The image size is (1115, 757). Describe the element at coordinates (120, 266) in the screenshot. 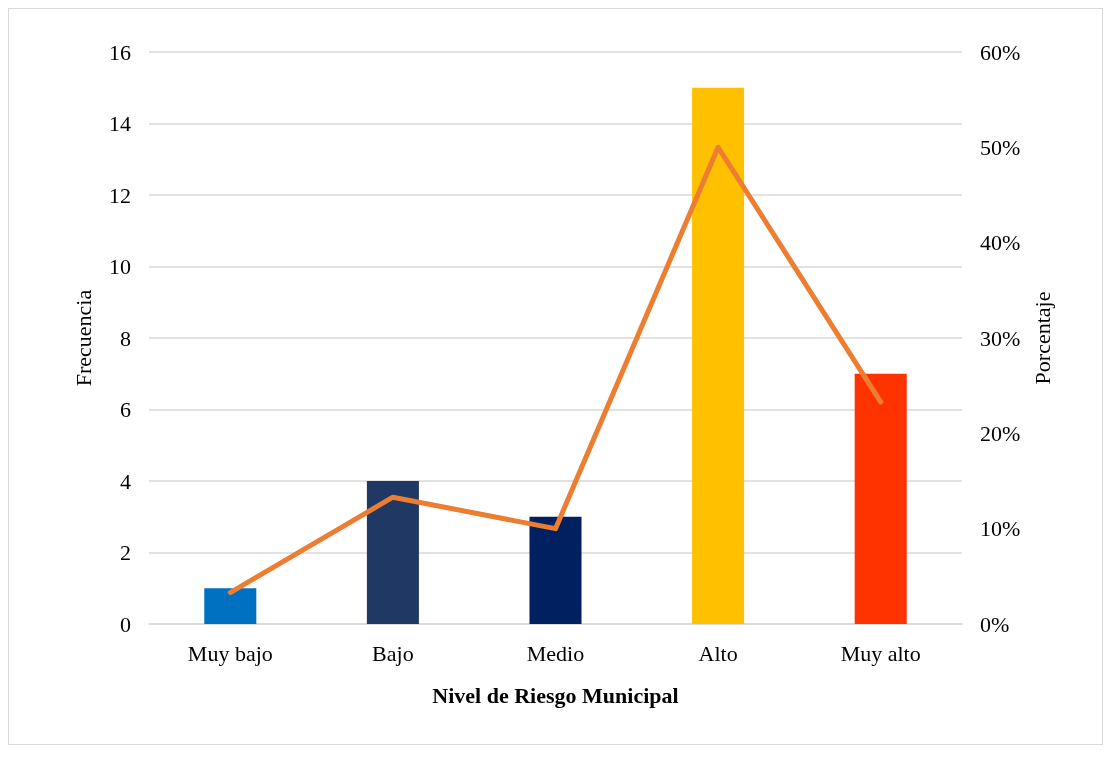

I see `y-tick-label: 10` at that location.